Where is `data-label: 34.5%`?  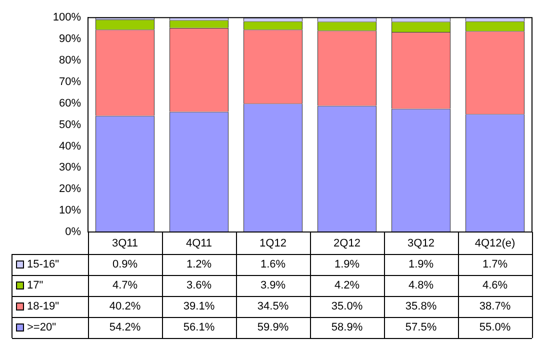
data-label: 34.5% is located at coordinates (273, 306).